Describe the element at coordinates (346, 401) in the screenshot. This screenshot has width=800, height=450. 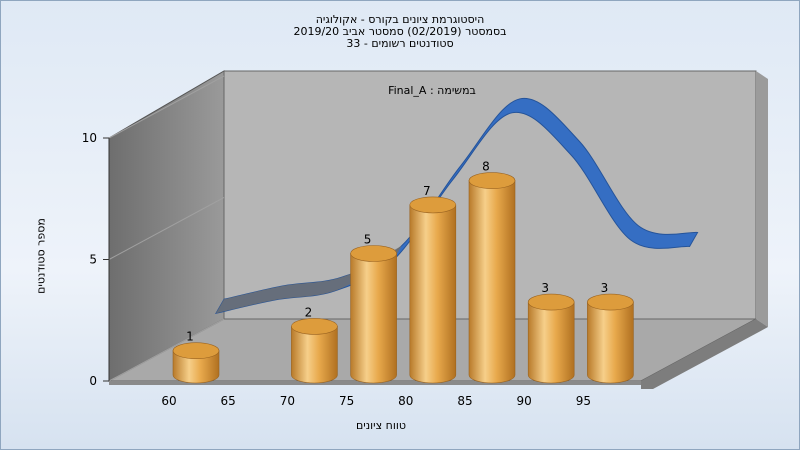
I see `x-tick-label: 75` at that location.